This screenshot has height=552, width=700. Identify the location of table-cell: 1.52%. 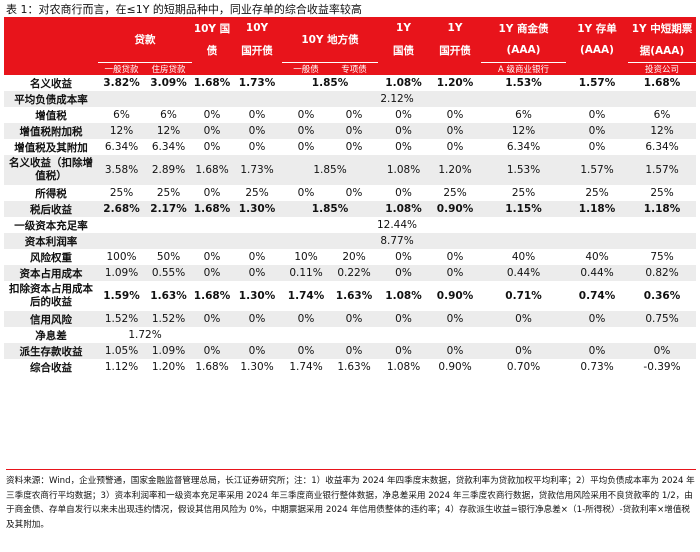
(121, 319).